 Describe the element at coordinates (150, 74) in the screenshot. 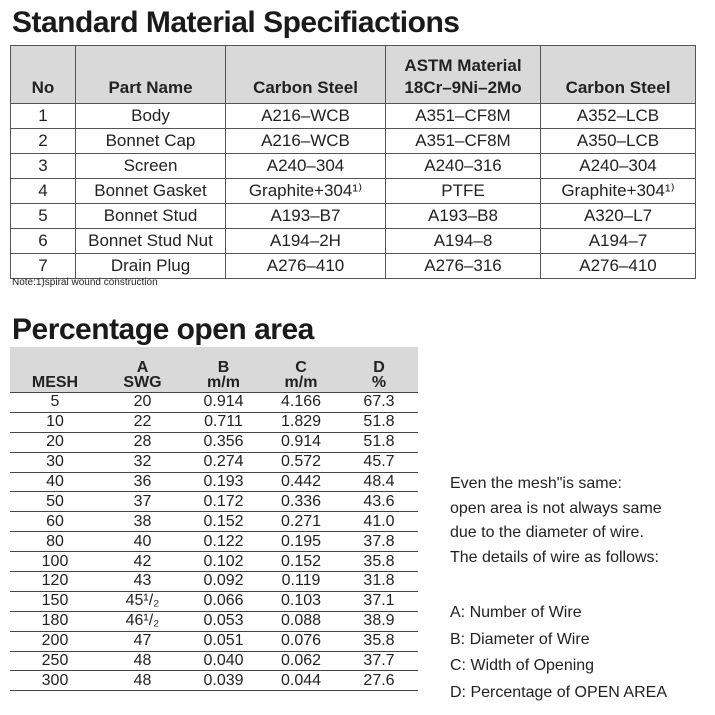

I see `header-cell: Part Name` at that location.